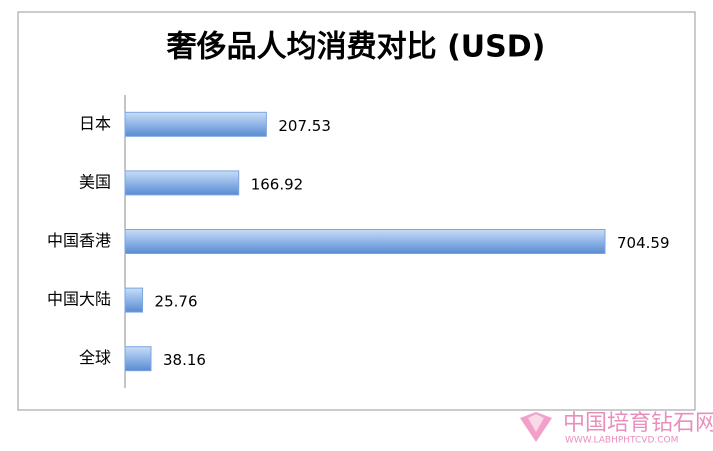 This screenshot has width=713, height=451. I want to click on y-tick-label: 日本, so click(95, 123).